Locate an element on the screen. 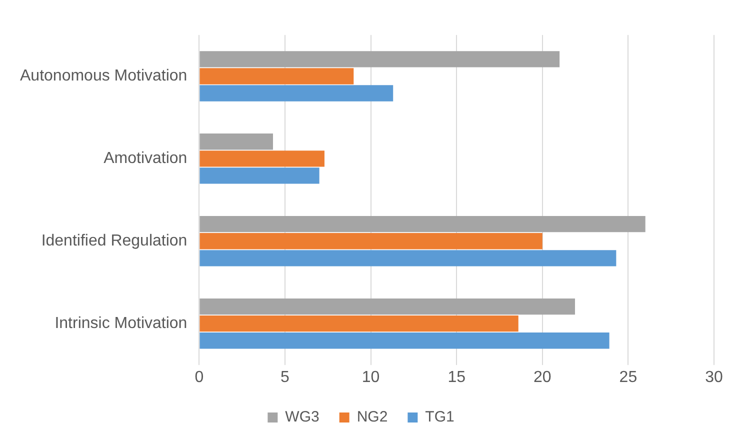 This screenshot has width=734, height=443. y-tick-label: Amotivation is located at coordinates (146, 159).